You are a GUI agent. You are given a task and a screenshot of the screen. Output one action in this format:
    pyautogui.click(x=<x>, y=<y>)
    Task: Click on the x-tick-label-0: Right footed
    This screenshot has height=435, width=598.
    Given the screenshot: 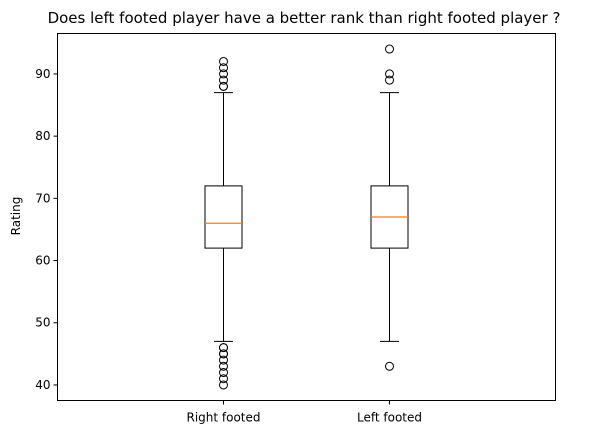 What is the action you would take?
    pyautogui.click(x=223, y=418)
    